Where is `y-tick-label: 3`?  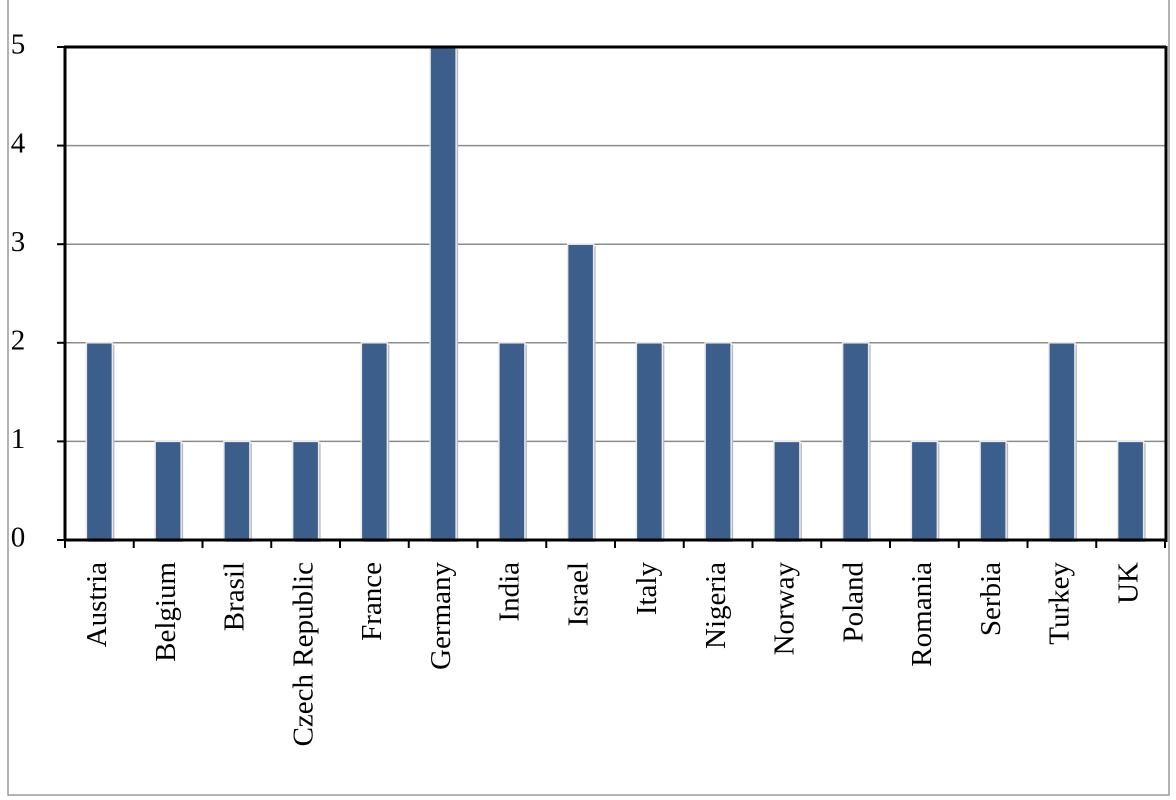
y-tick-label: 3 is located at coordinates (18, 242).